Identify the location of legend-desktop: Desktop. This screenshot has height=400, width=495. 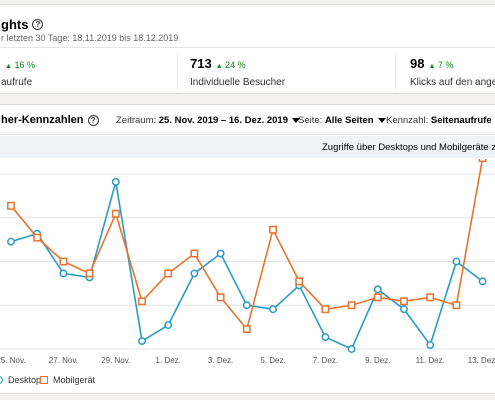
(20, 380).